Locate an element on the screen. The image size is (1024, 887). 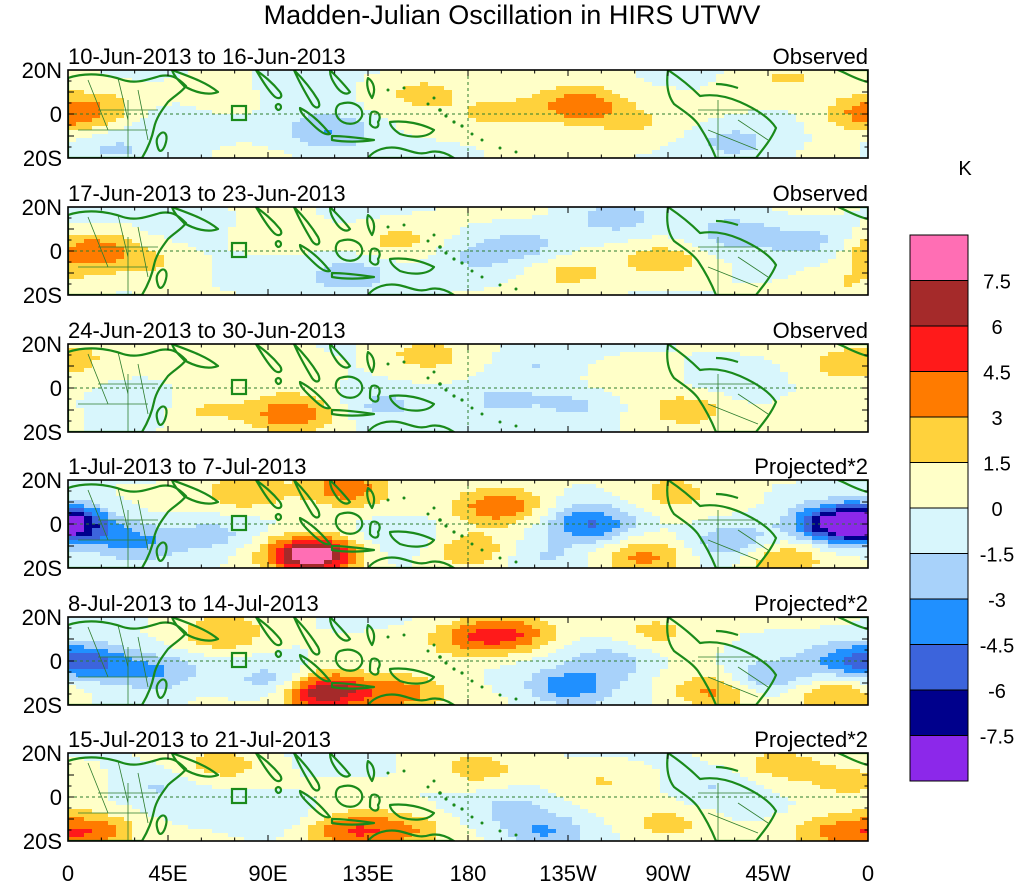
lon-label: 90E is located at coordinates (267, 873).